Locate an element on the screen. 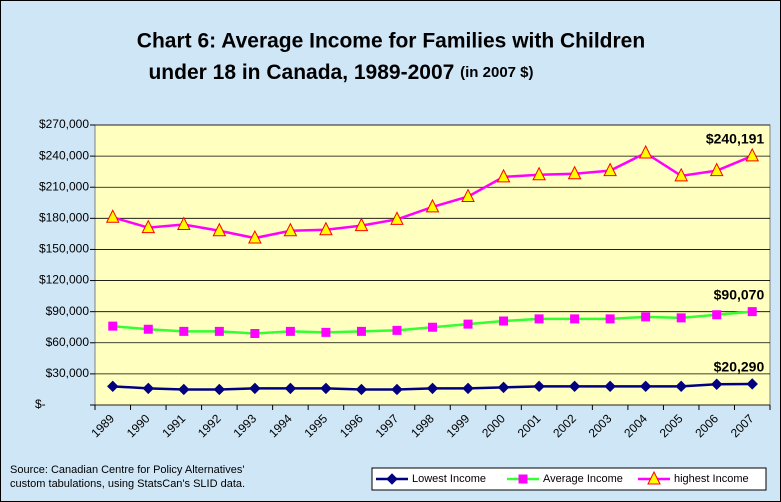  data-label: $20,290 is located at coordinates (739, 367).